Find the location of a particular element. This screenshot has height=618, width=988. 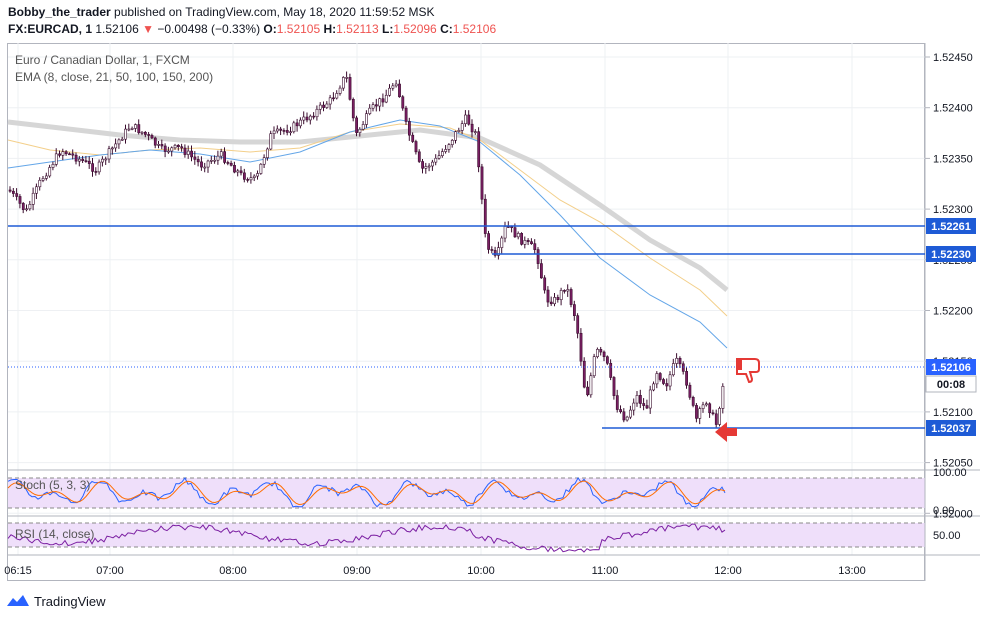

author-name: Bobby_the_trader is located at coordinates (59, 12).